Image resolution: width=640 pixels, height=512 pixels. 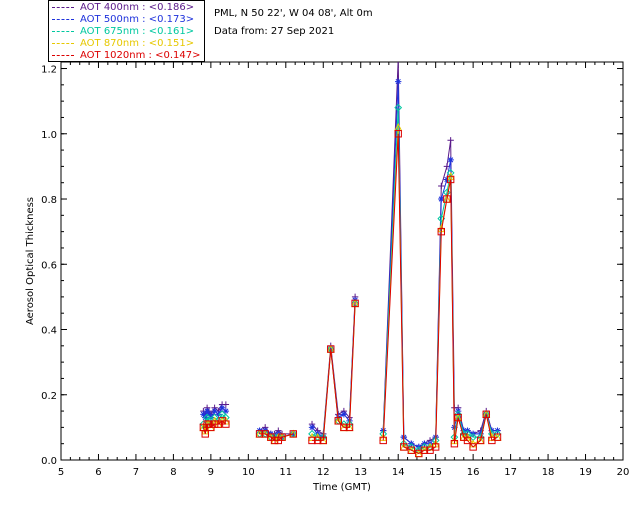 I want to click on x-tick-label: 16, so click(x=473, y=472).